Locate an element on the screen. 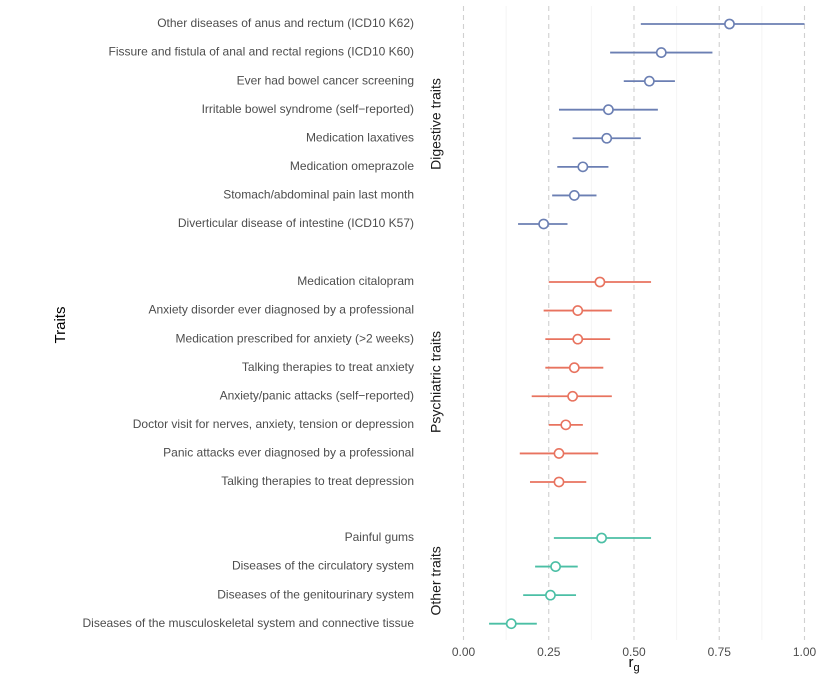  y-tick-label: Ever had bowel cancer screening is located at coordinates (325, 80).